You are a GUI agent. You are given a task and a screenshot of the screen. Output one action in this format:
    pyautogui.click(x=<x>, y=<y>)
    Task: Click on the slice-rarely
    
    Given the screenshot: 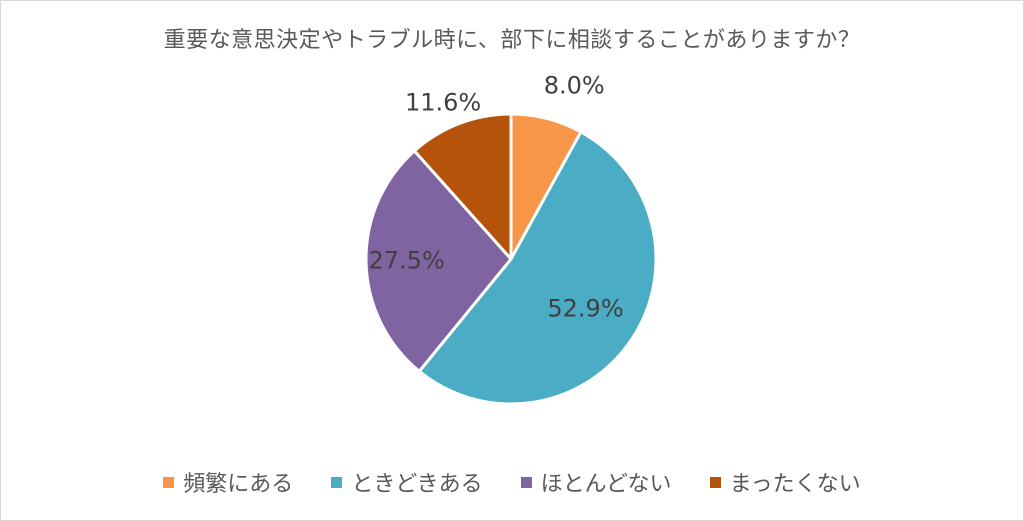 What is the action you would take?
    pyautogui.click(x=438, y=261)
    